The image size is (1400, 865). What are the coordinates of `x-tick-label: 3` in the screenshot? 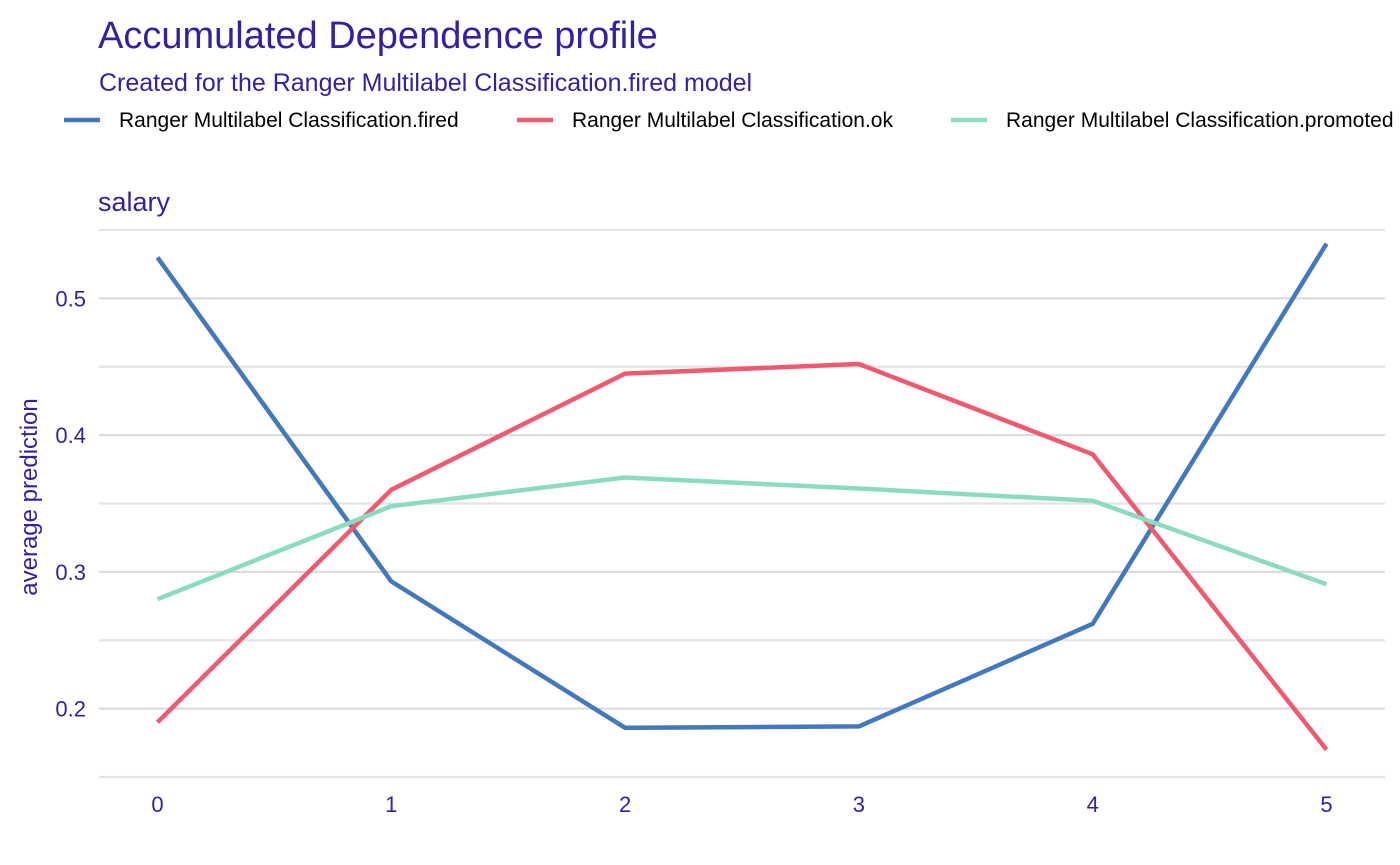 It's located at (859, 804).